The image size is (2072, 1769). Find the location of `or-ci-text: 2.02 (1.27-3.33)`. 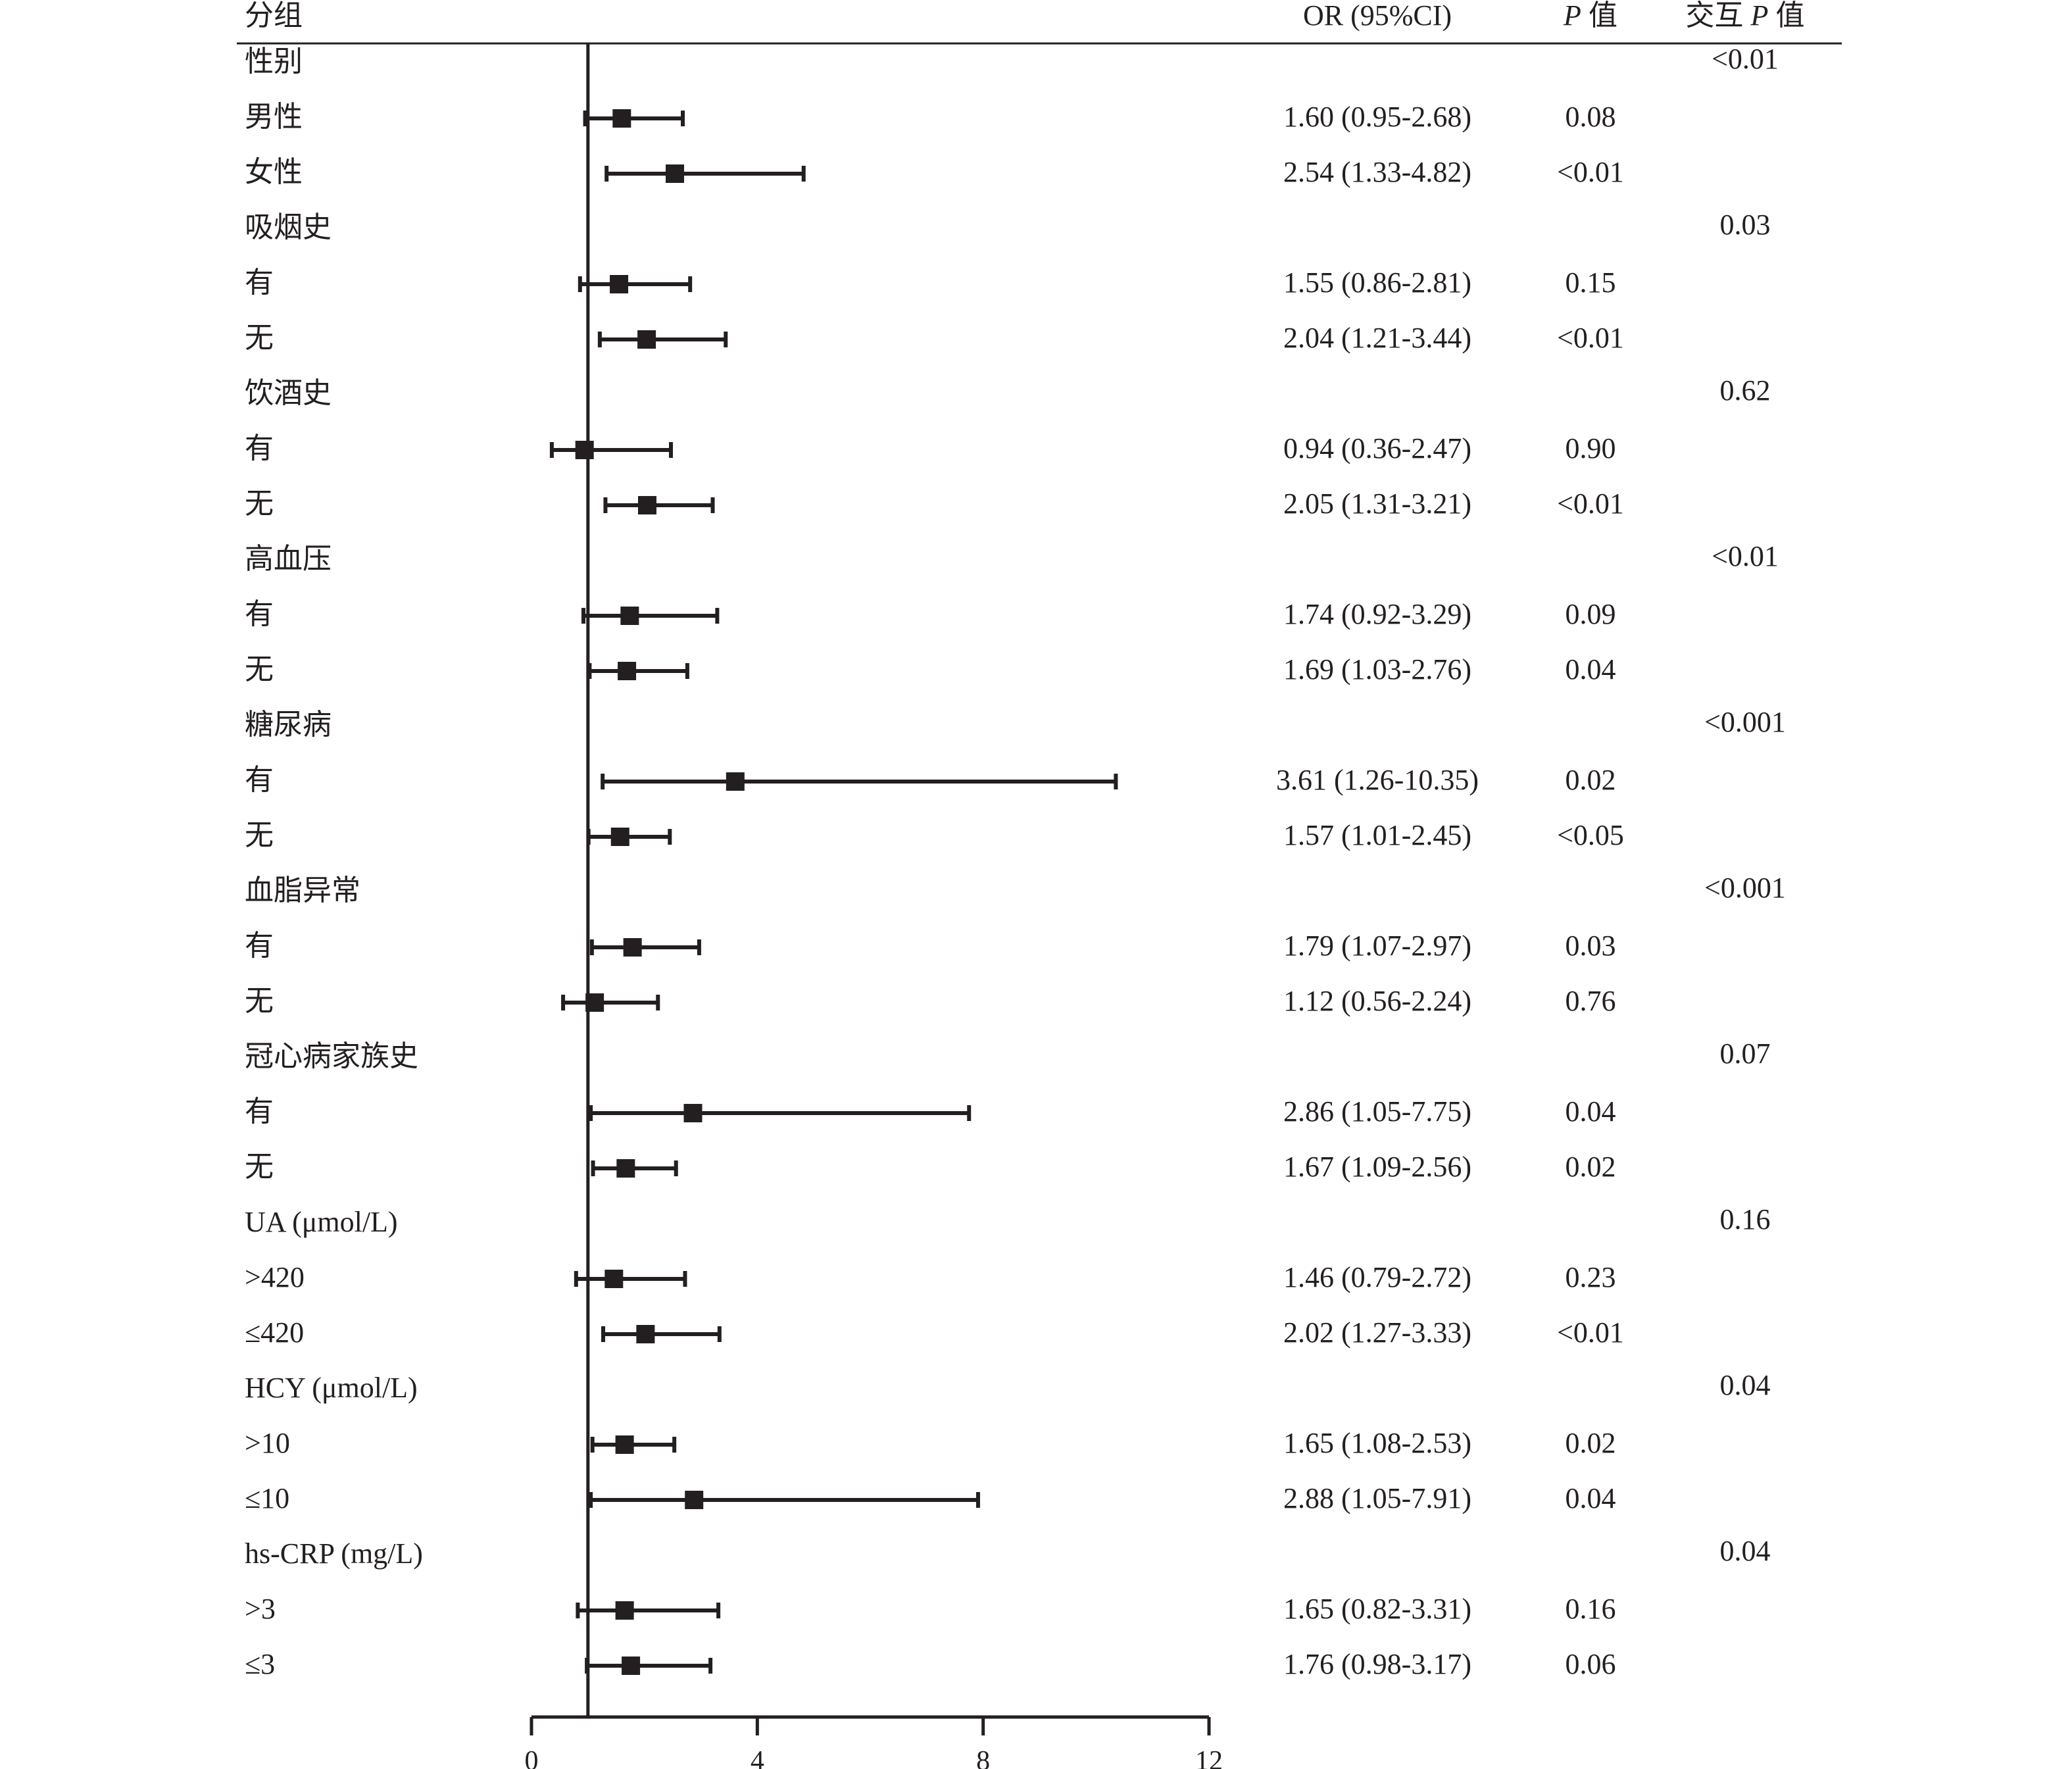

or-ci-text: 2.02 (1.27-3.33) is located at coordinates (1377, 1332).